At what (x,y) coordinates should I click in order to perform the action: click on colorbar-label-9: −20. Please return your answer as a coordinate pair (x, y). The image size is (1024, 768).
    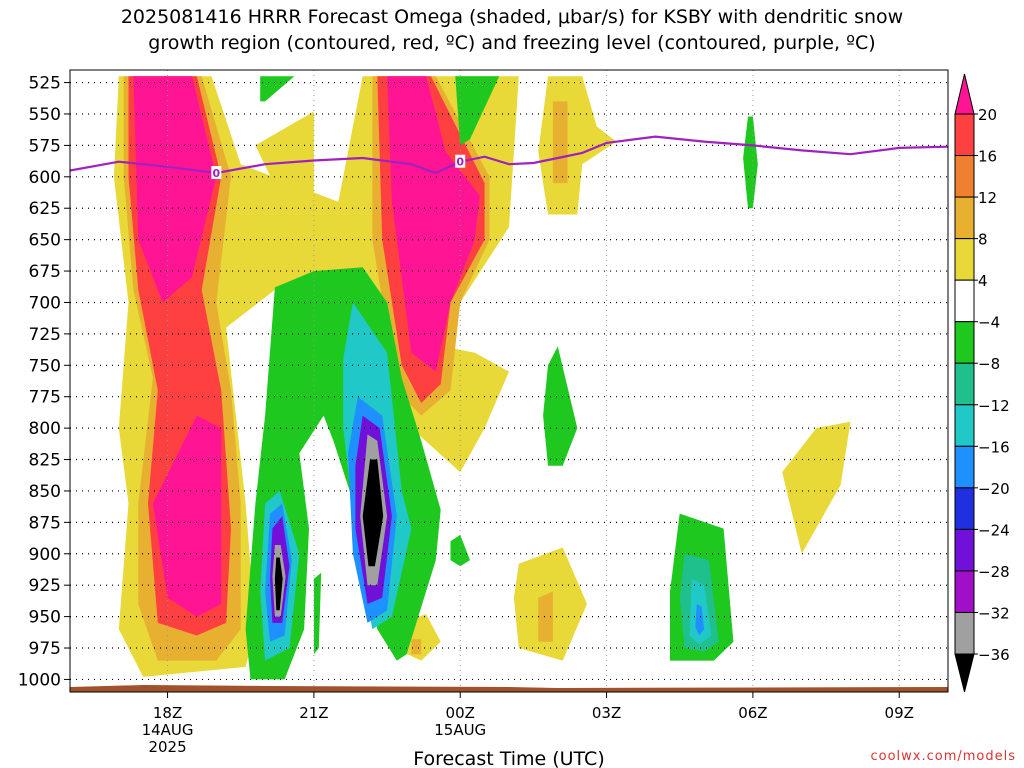
    Looking at the image, I should click on (994, 489).